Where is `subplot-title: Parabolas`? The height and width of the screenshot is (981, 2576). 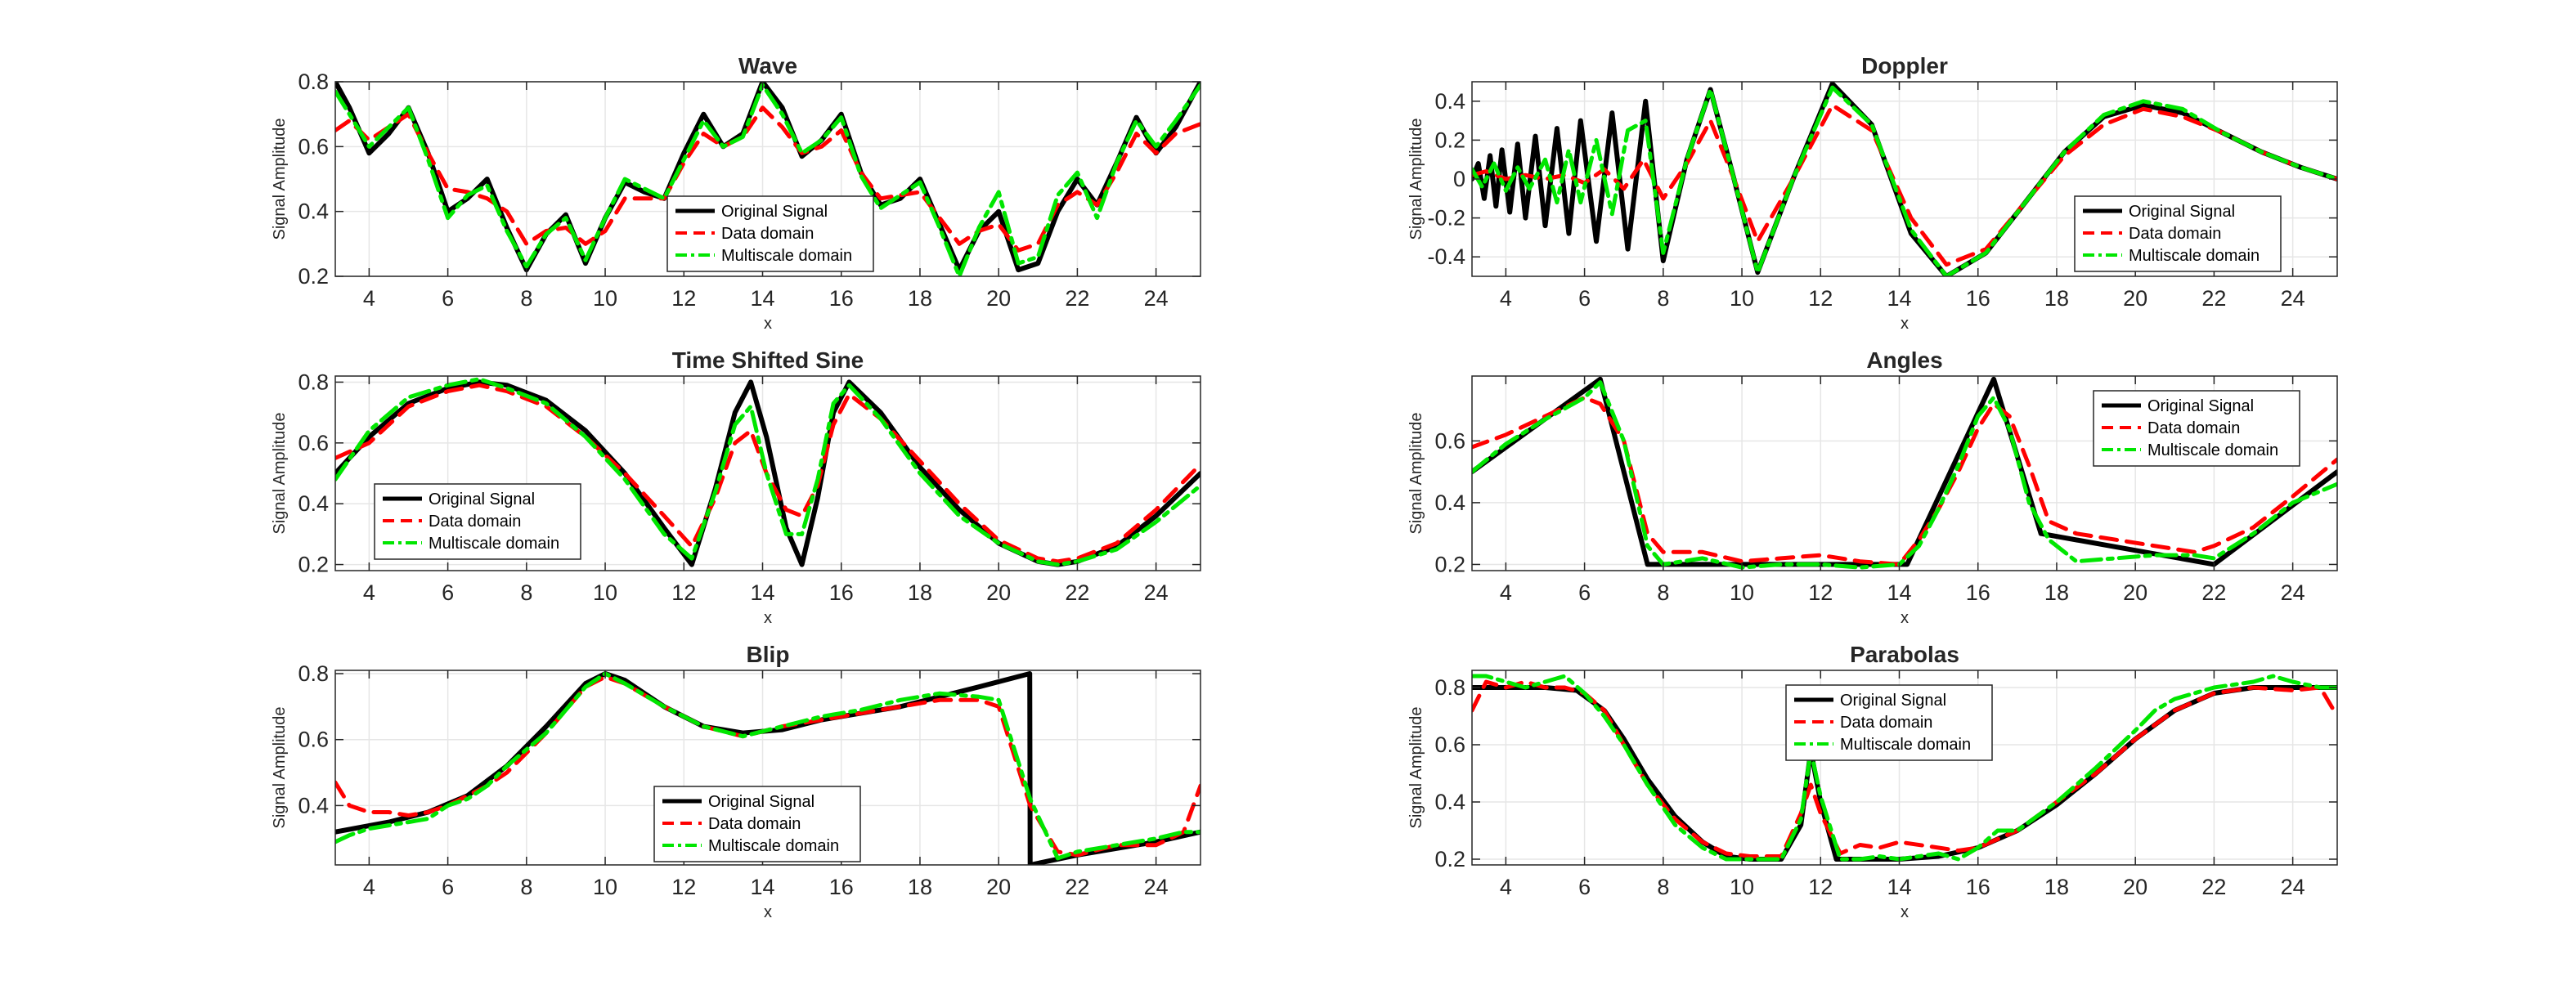 subplot-title: Parabolas is located at coordinates (1904, 654).